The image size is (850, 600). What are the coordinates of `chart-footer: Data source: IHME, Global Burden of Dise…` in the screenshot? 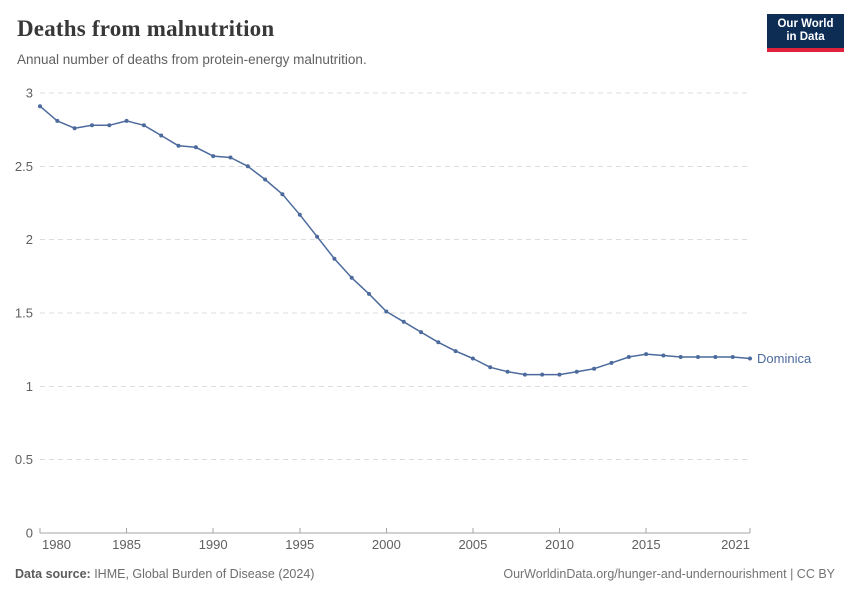 It's located at (425, 574).